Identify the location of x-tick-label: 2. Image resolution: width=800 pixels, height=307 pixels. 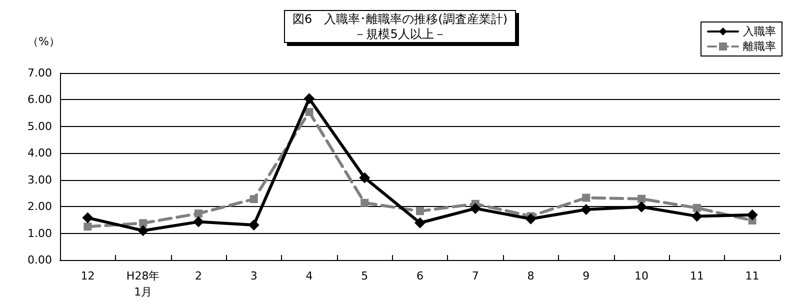
(198, 276).